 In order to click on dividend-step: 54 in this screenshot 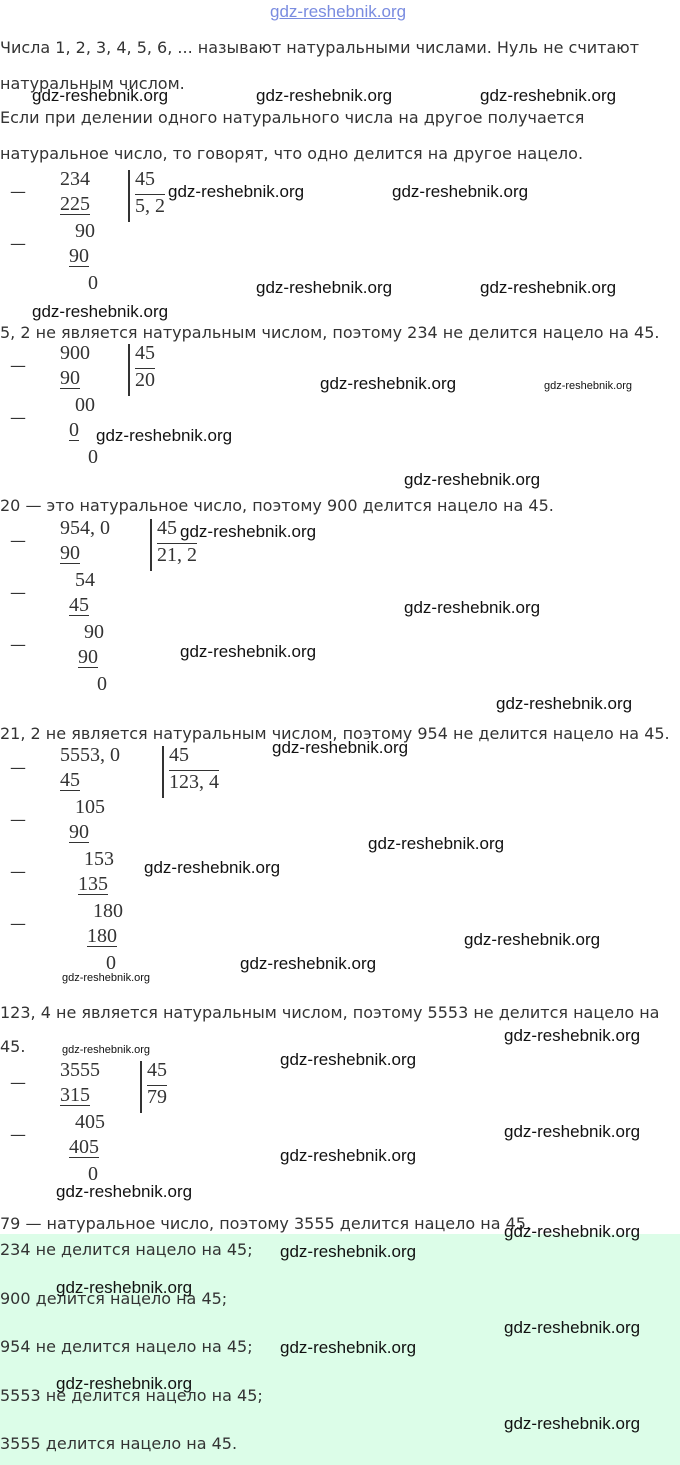, I will do `click(85, 580)`.